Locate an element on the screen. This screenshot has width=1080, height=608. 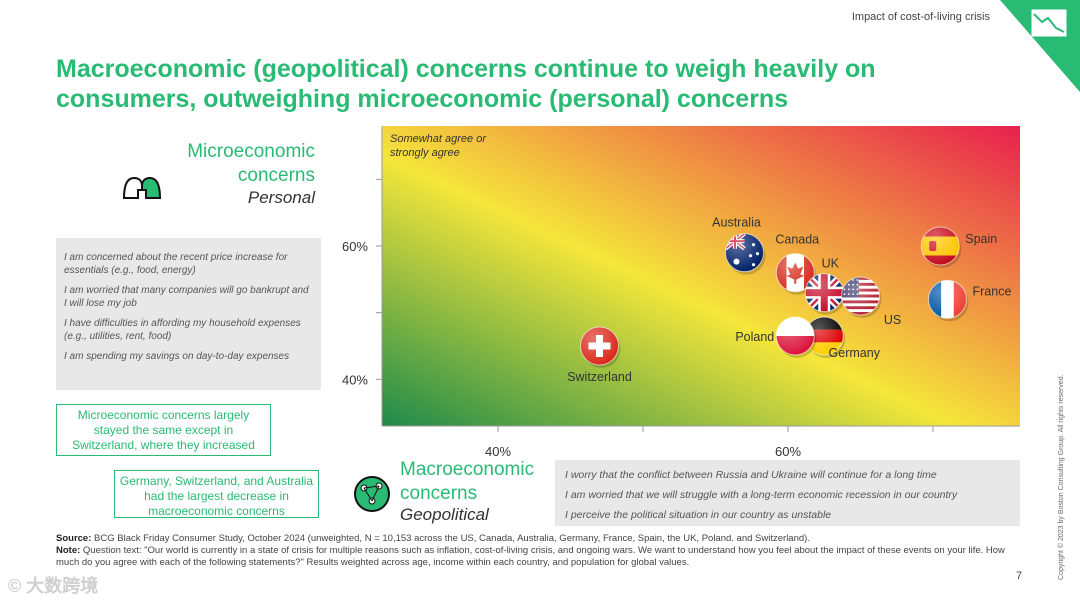
point-label: France is located at coordinates (992, 291).